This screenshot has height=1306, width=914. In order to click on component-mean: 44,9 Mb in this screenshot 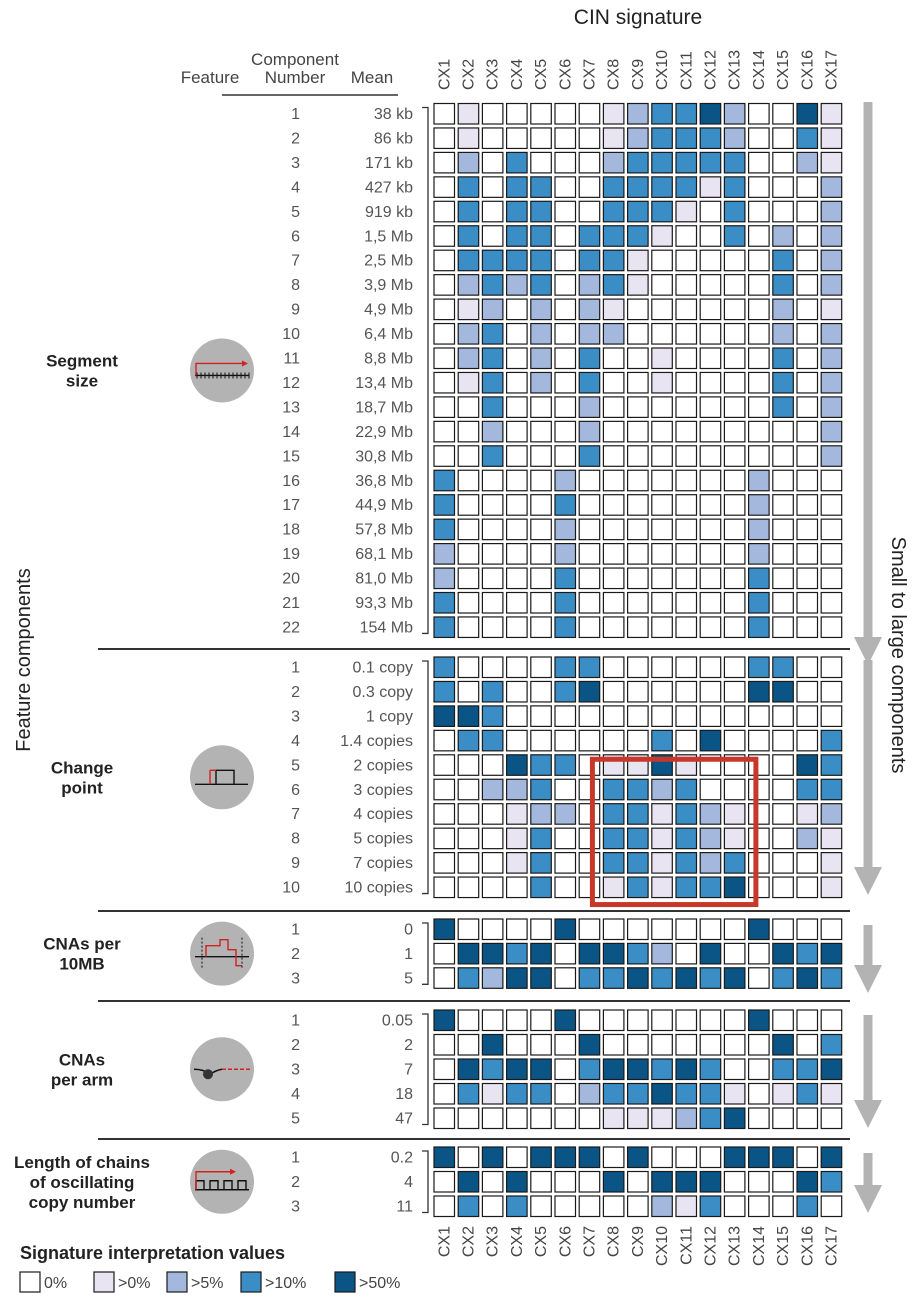, I will do `click(384, 505)`.